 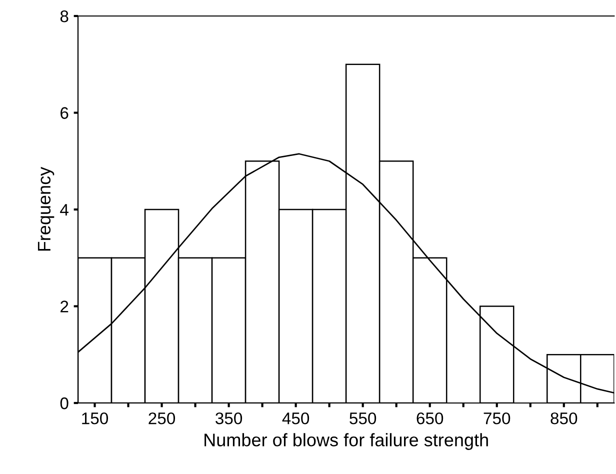 I want to click on y-tick-label: 2, so click(x=64, y=306).